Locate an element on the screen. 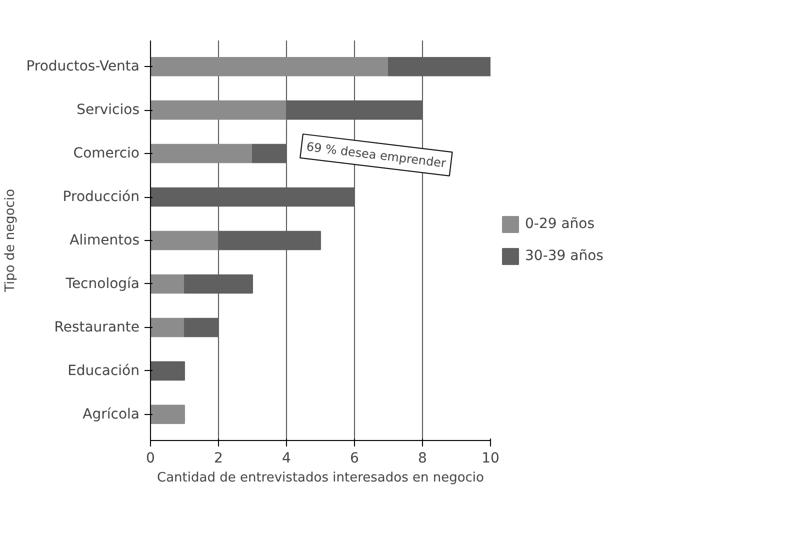 The image size is (795, 560). y-tick-label: Tecnología is located at coordinates (102, 284).